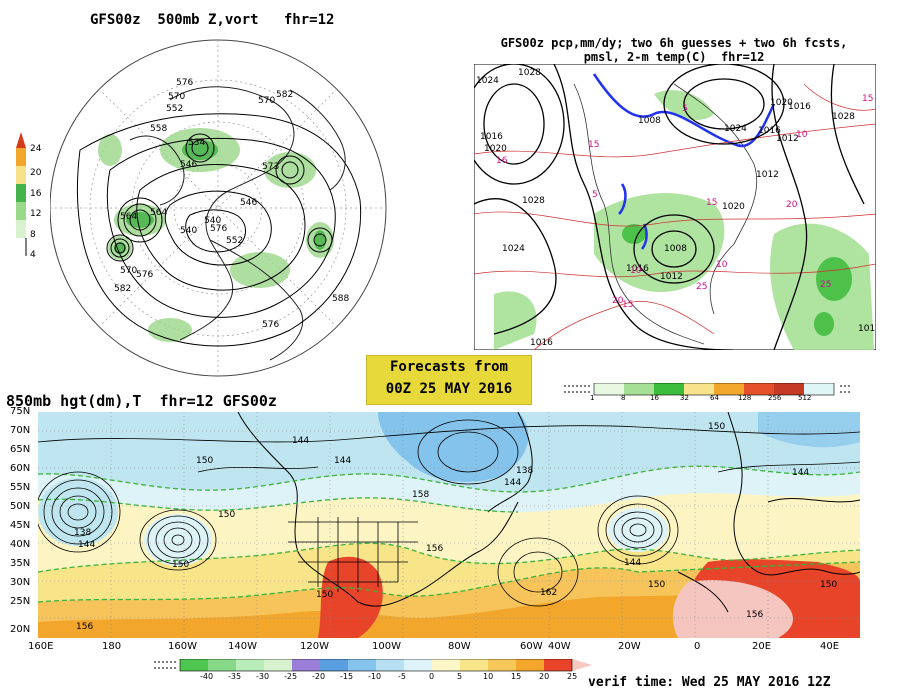 Image resolution: width=900 pixels, height=700 pixels. I want to click on cb850-0: -40, so click(207, 676).